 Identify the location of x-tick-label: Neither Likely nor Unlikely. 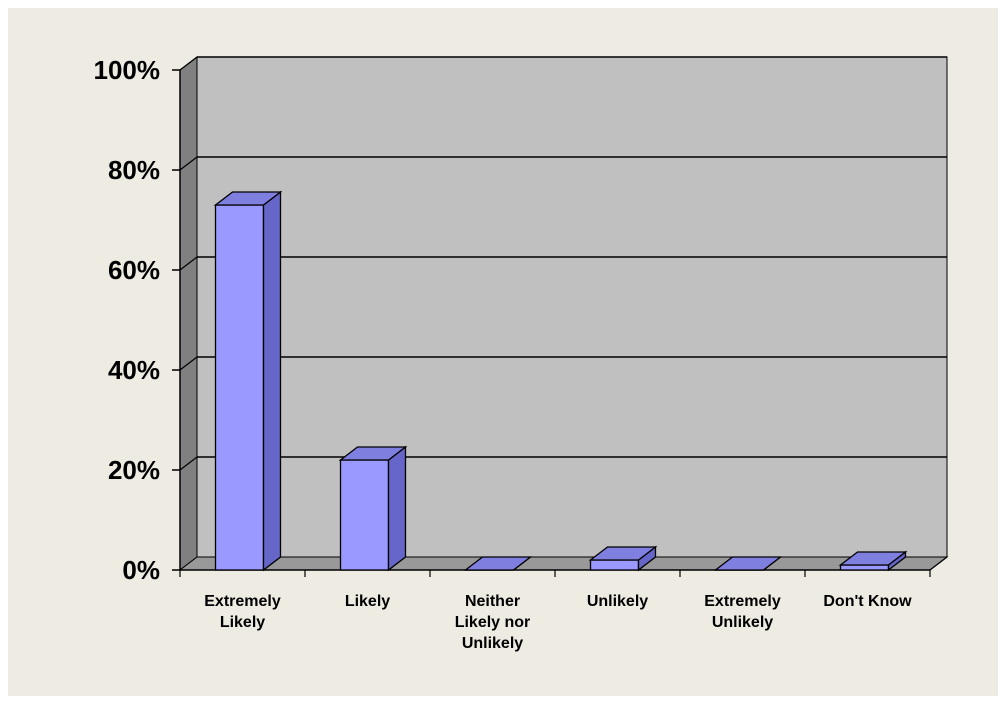
(493, 622).